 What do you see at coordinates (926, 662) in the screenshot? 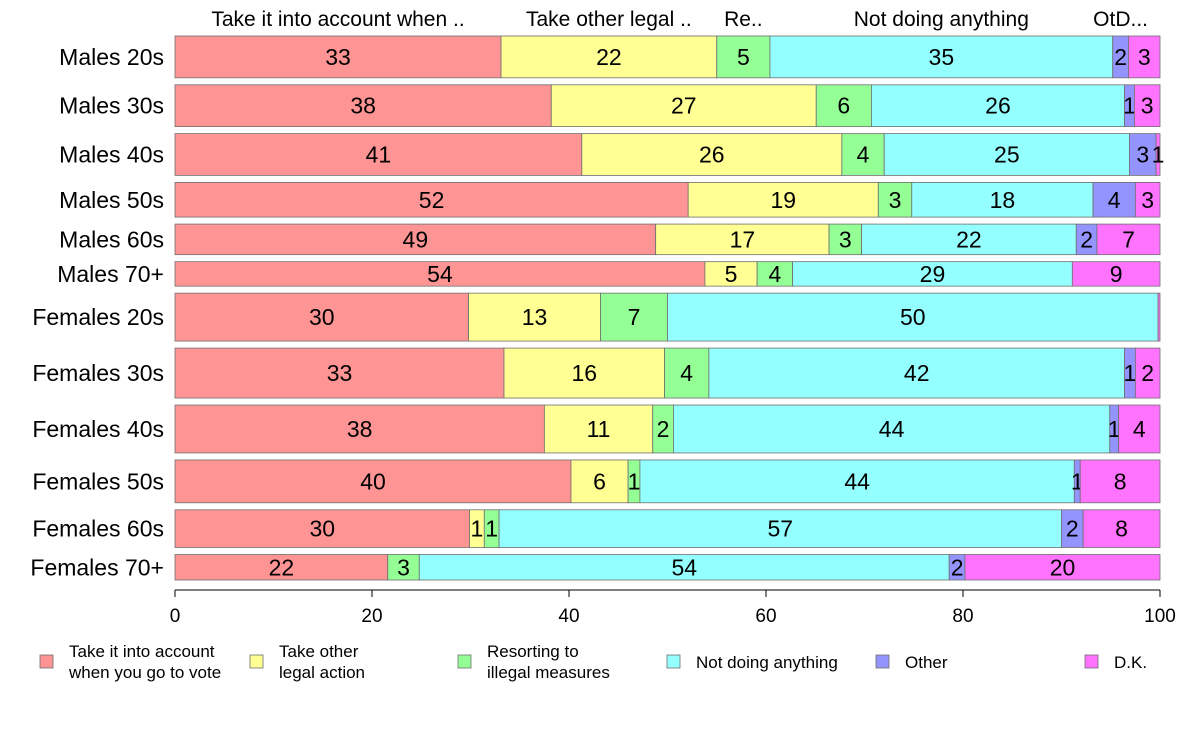
I see `legend-label: Other` at bounding box center [926, 662].